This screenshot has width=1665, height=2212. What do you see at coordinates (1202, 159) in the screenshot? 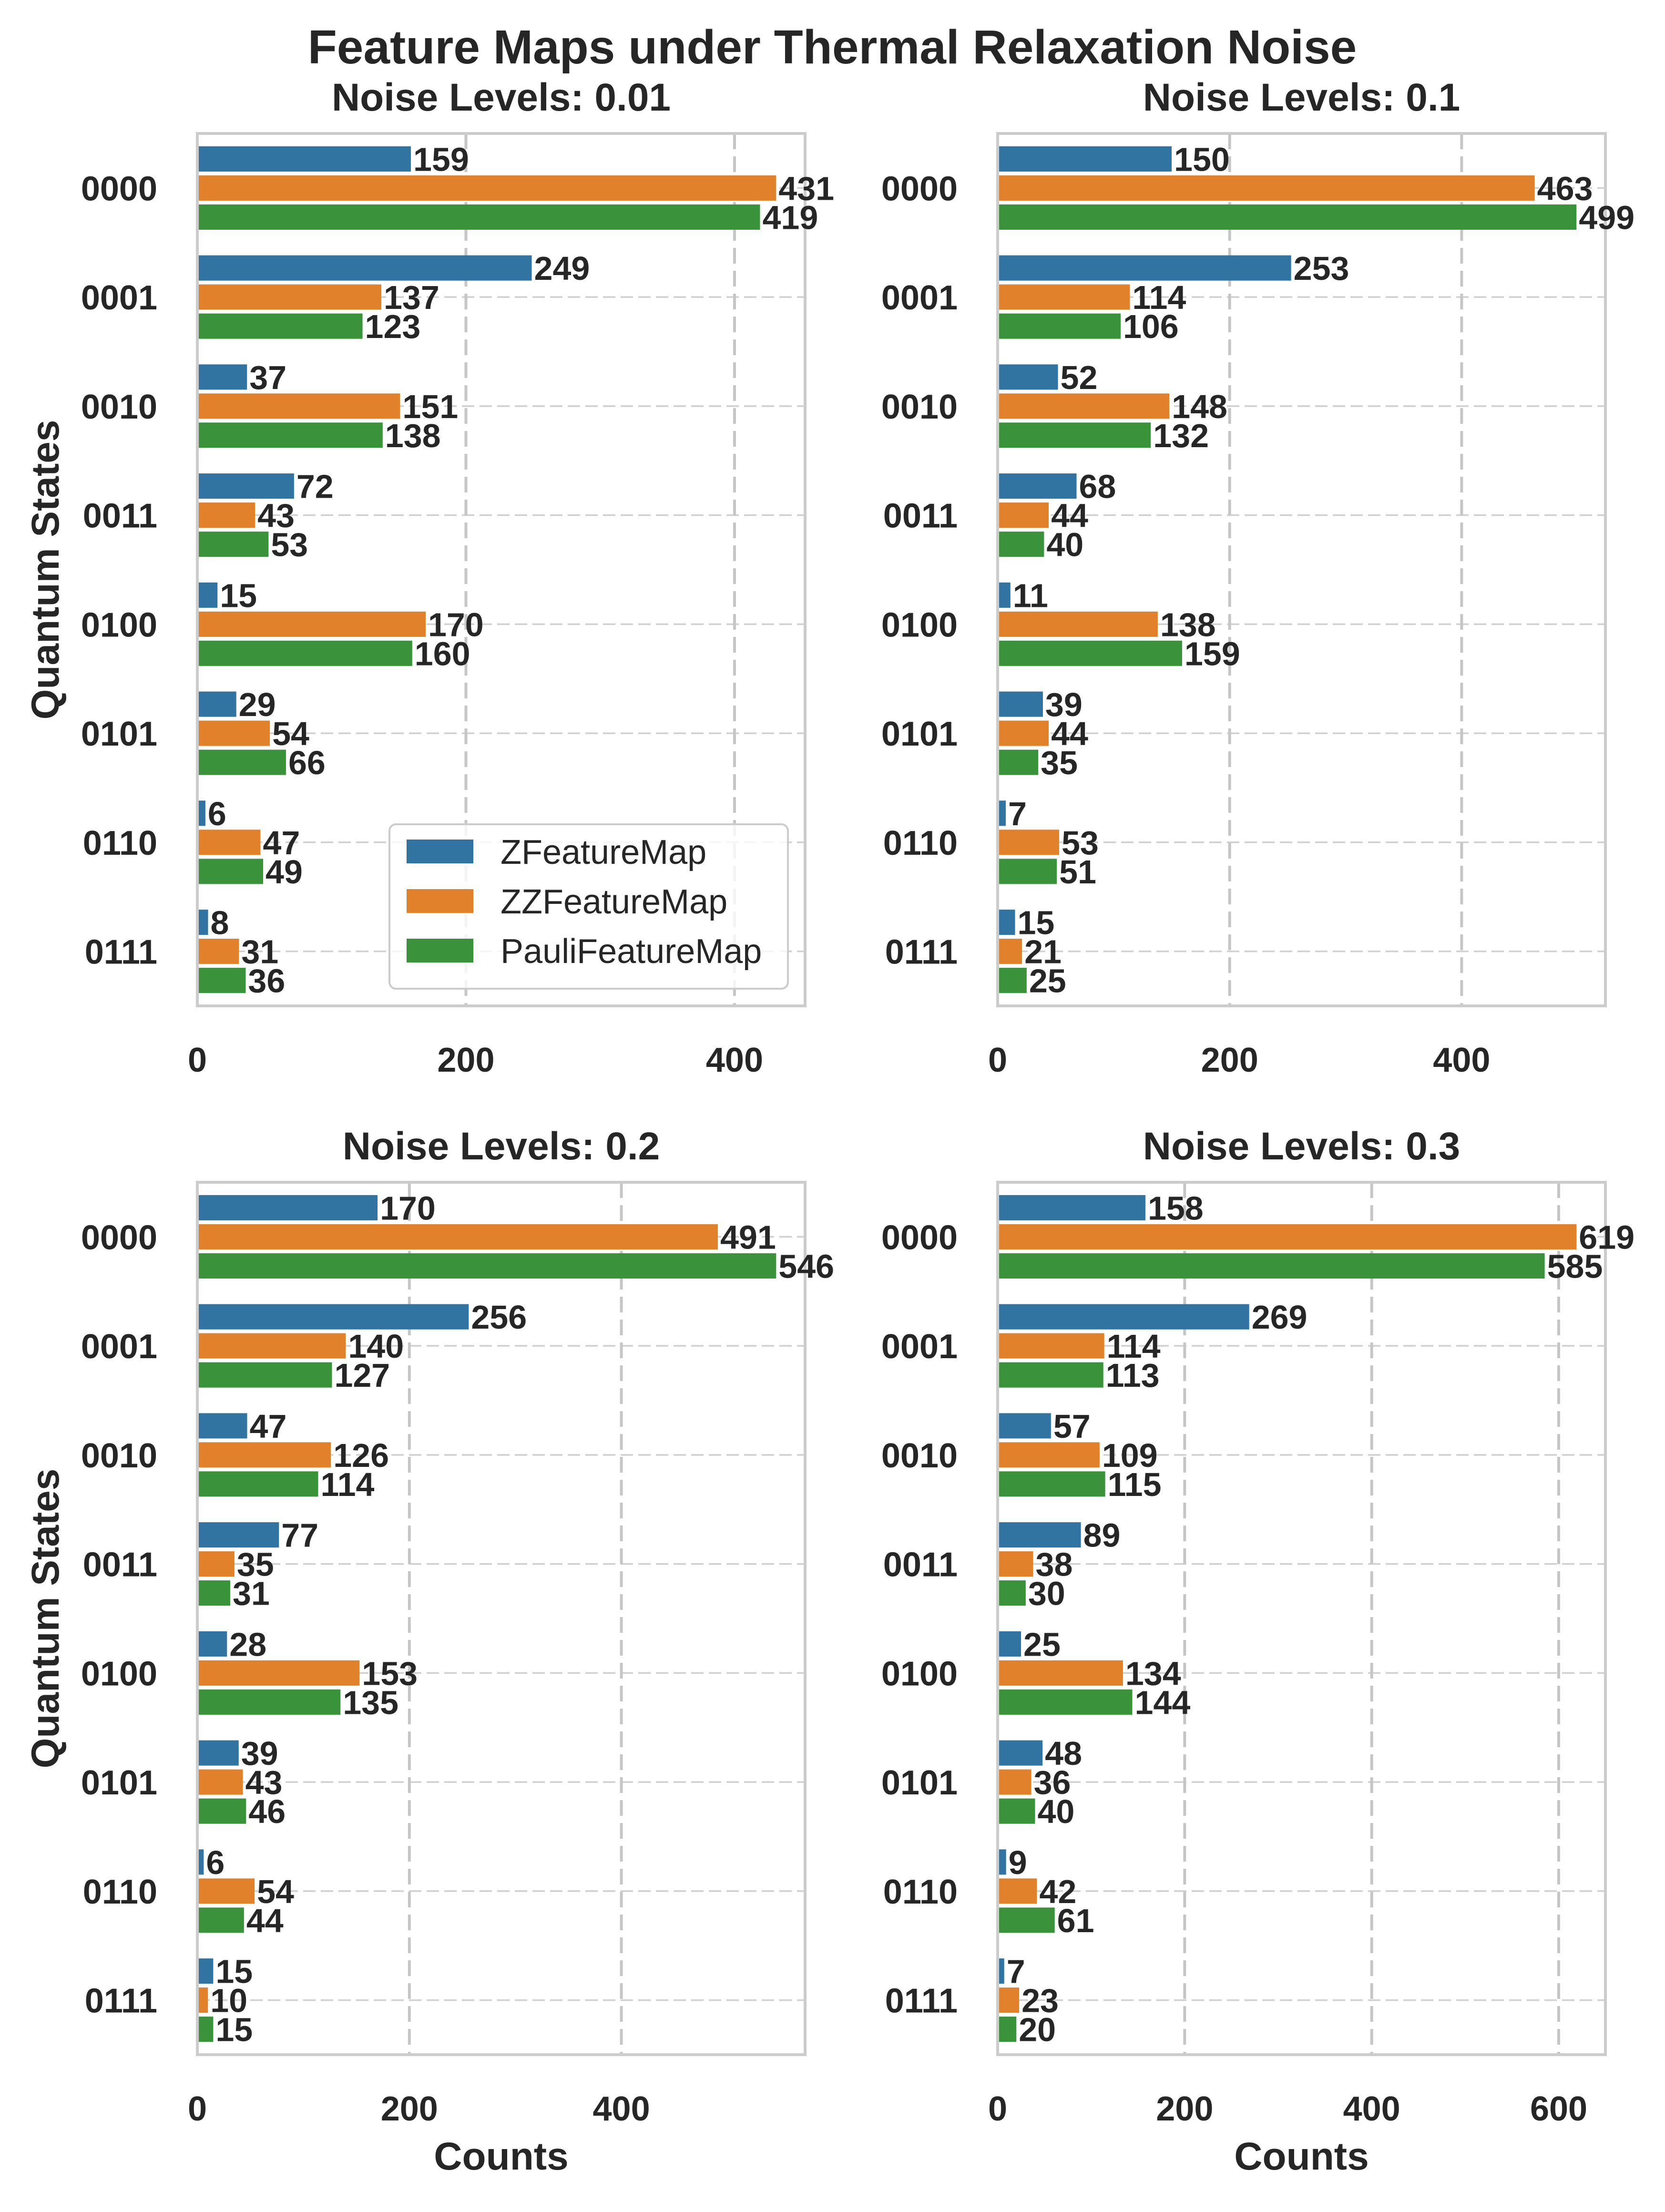
I see `bar-value-label: 150` at bounding box center [1202, 159].